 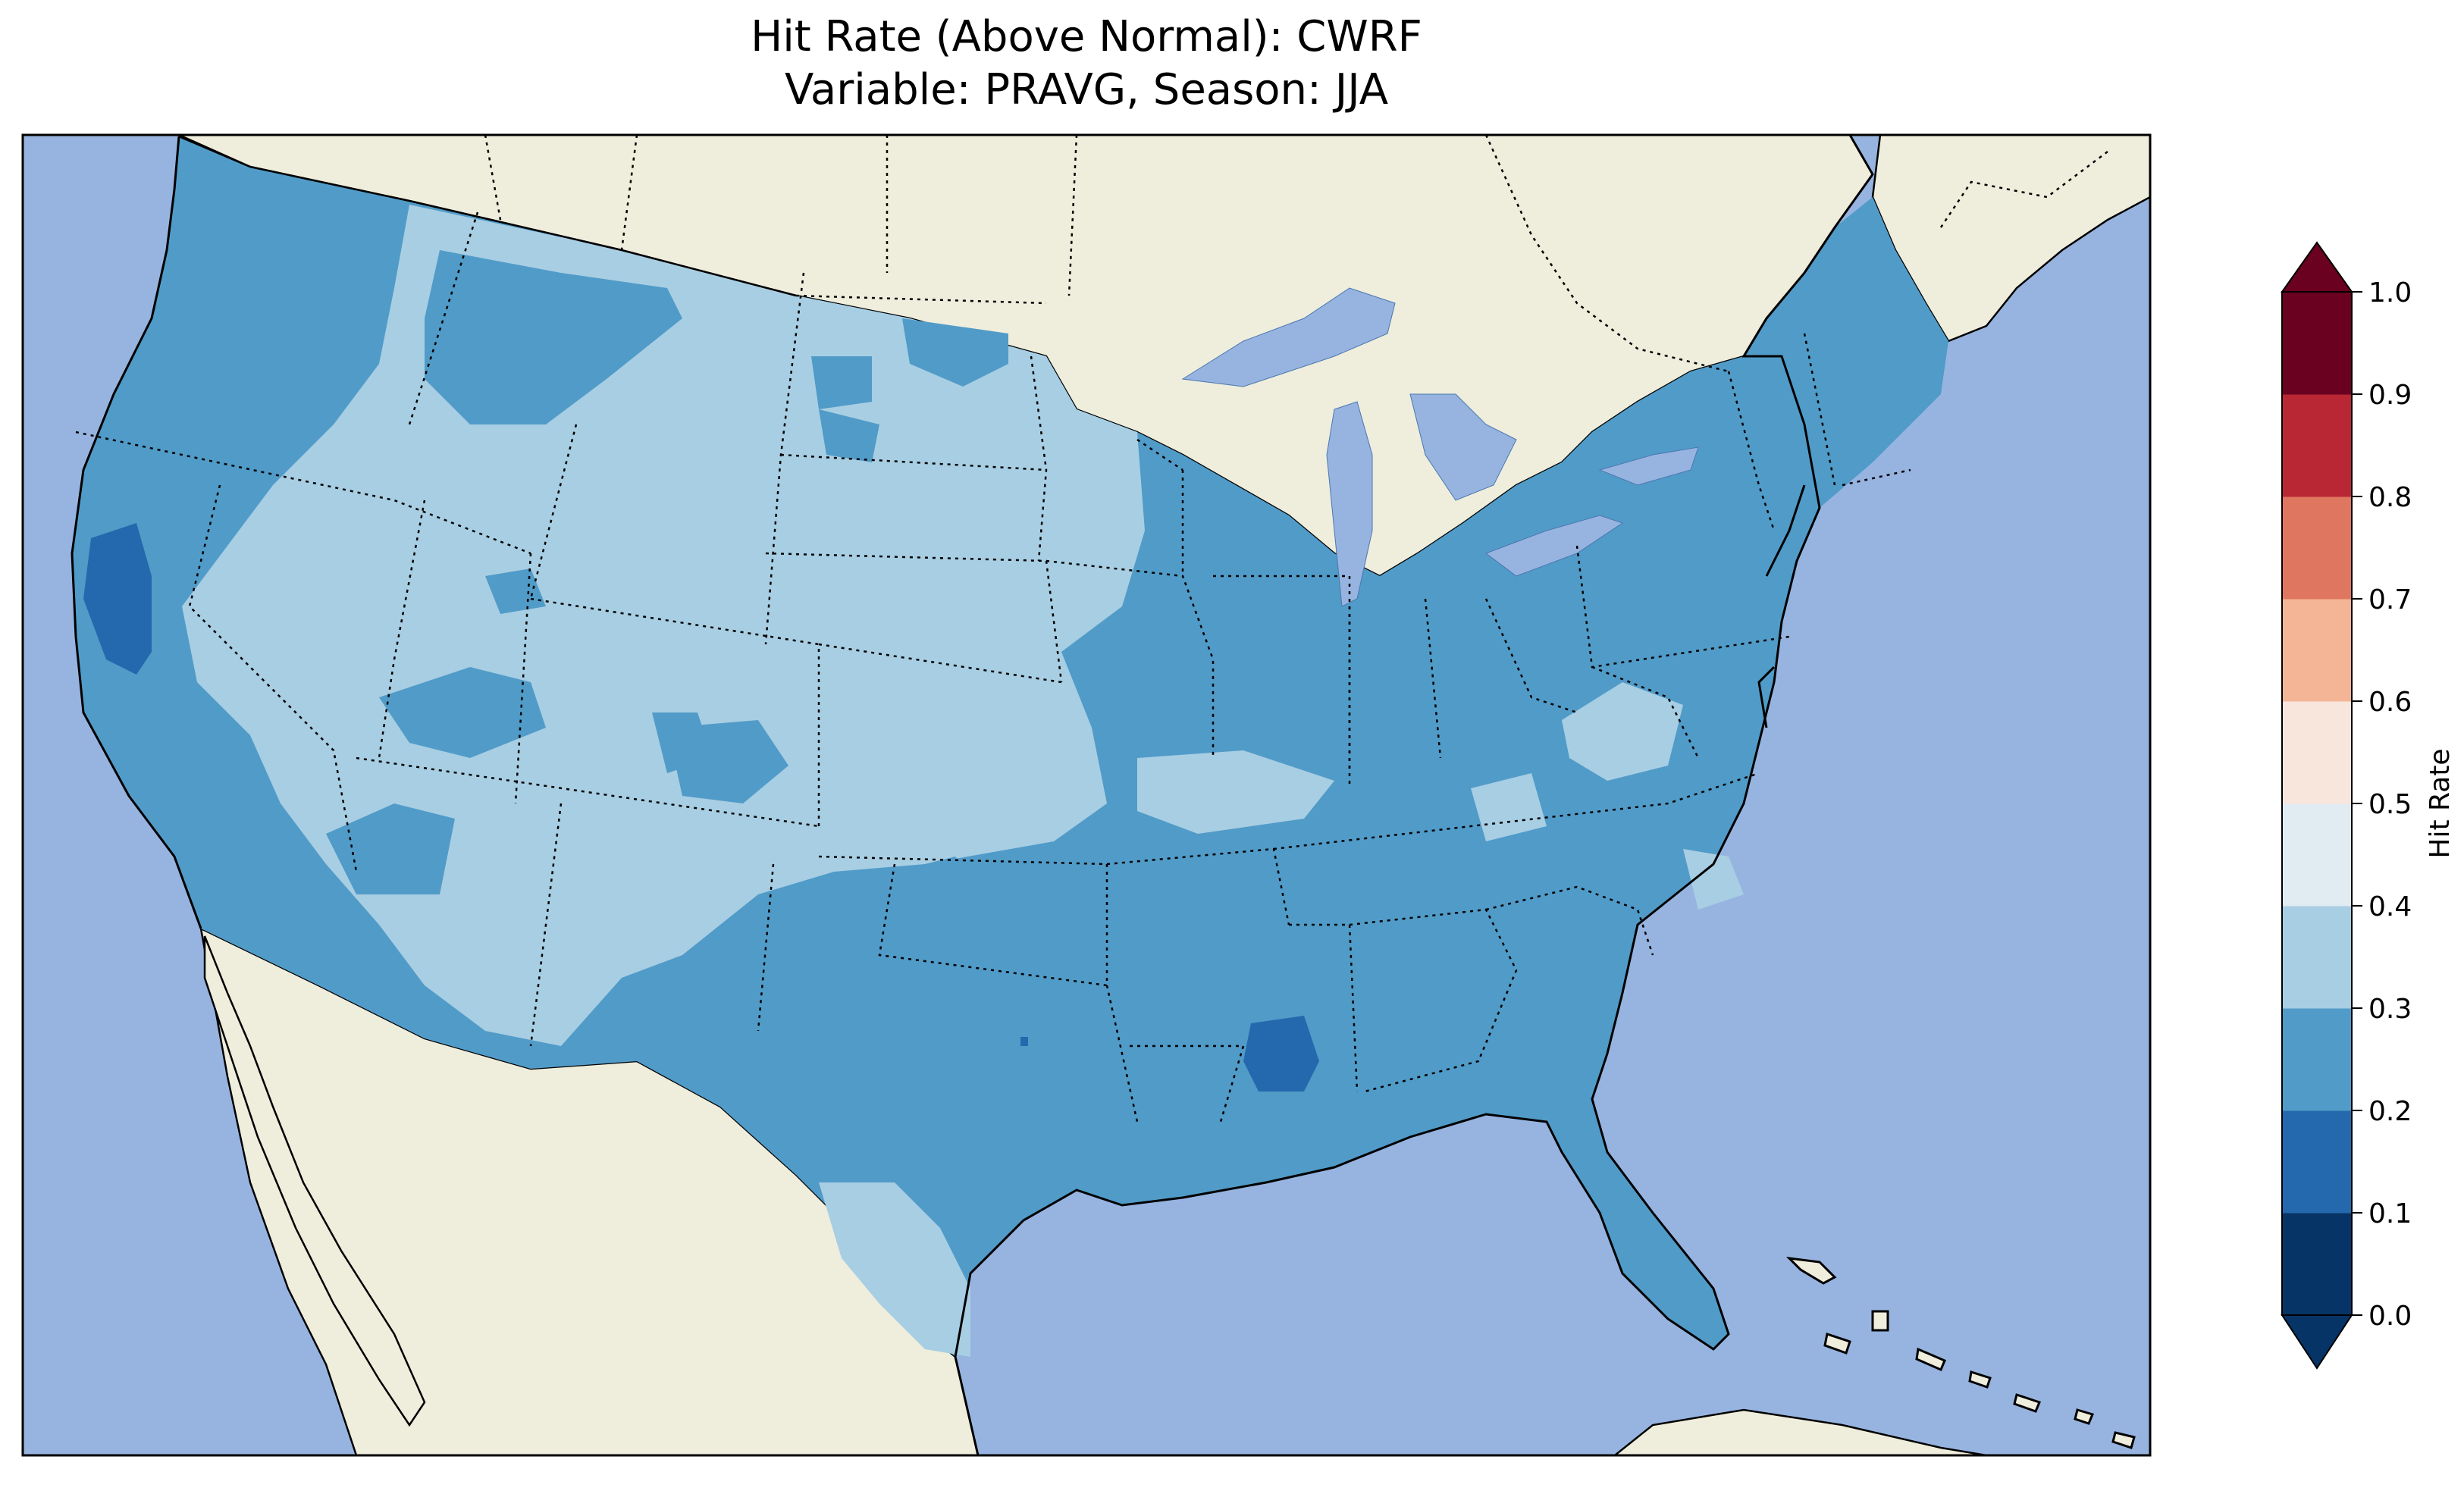 I want to click on colorbar-tick-label: 0.6, so click(x=2390, y=702).